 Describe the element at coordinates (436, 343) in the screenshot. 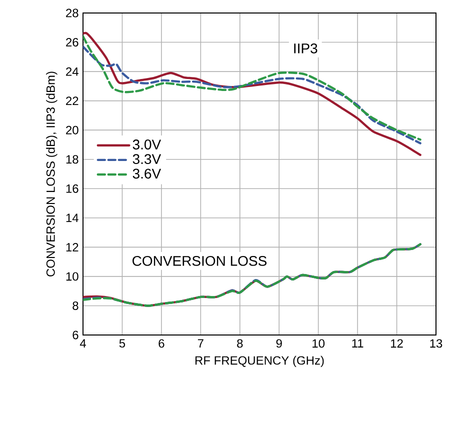

I see `x-tick-label: 13` at that location.